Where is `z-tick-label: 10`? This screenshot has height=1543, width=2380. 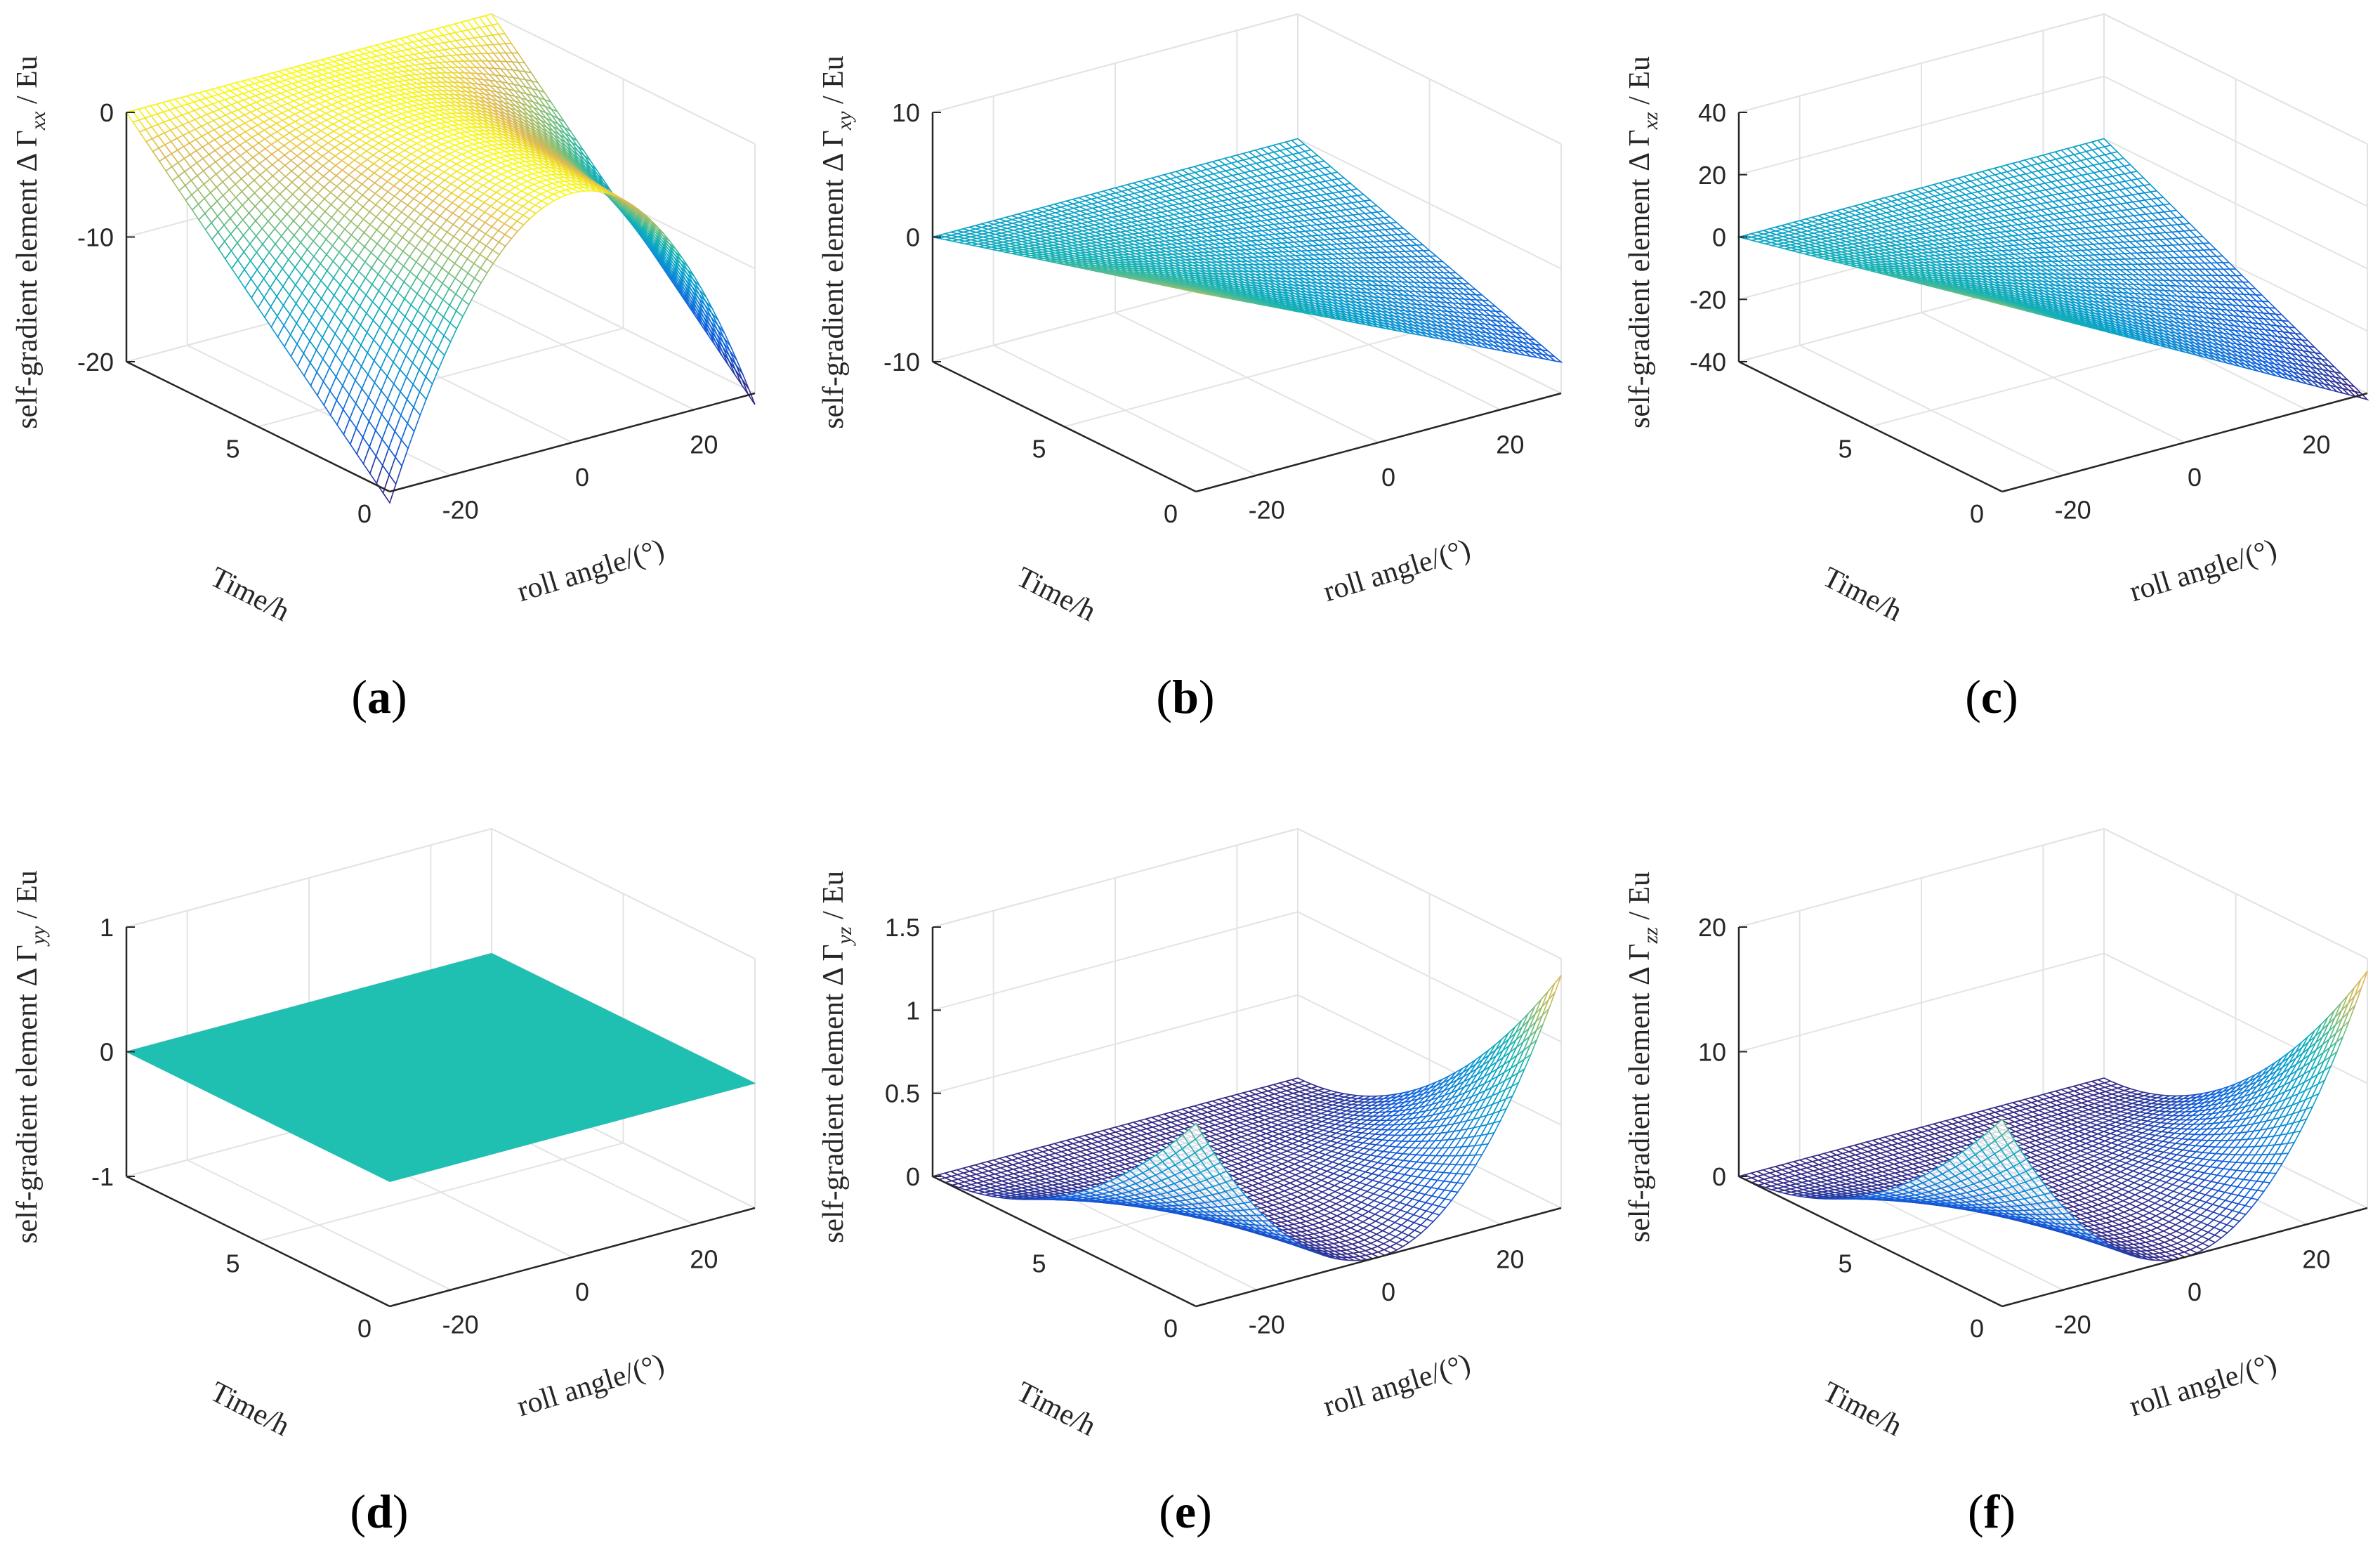 z-tick-label: 10 is located at coordinates (906, 113).